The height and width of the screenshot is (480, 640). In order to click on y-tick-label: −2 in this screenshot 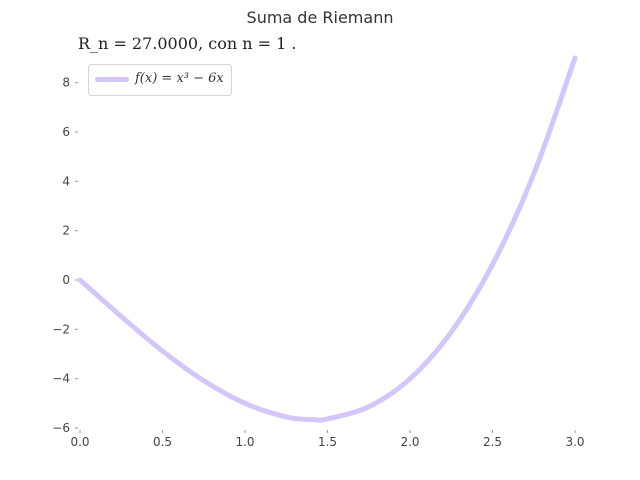, I will do `click(61, 329)`.